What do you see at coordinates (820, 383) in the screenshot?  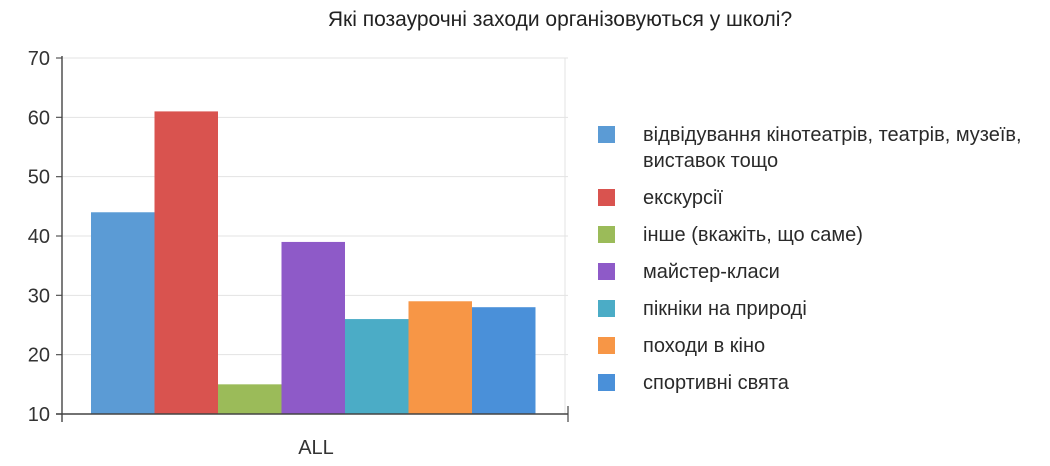 I see `legend-item-7: спортивні свята` at bounding box center [820, 383].